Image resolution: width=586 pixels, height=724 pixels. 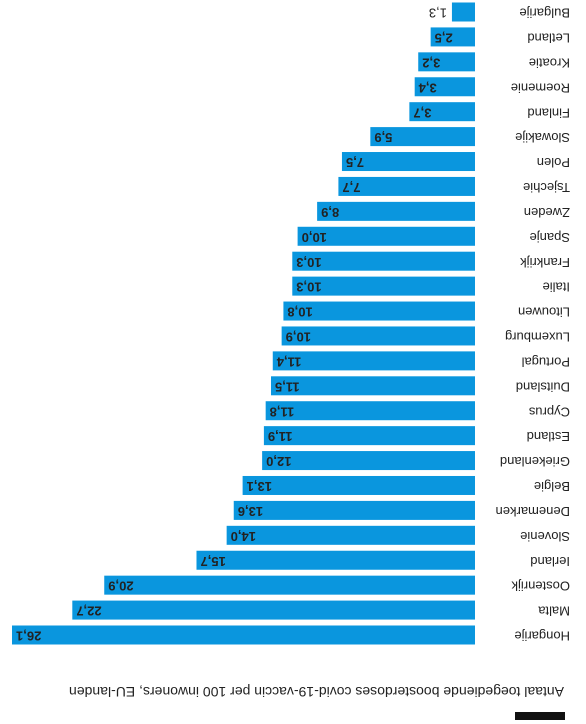 What do you see at coordinates (537, 337) in the screenshot?
I see `category-label: Luxemburg` at bounding box center [537, 337].